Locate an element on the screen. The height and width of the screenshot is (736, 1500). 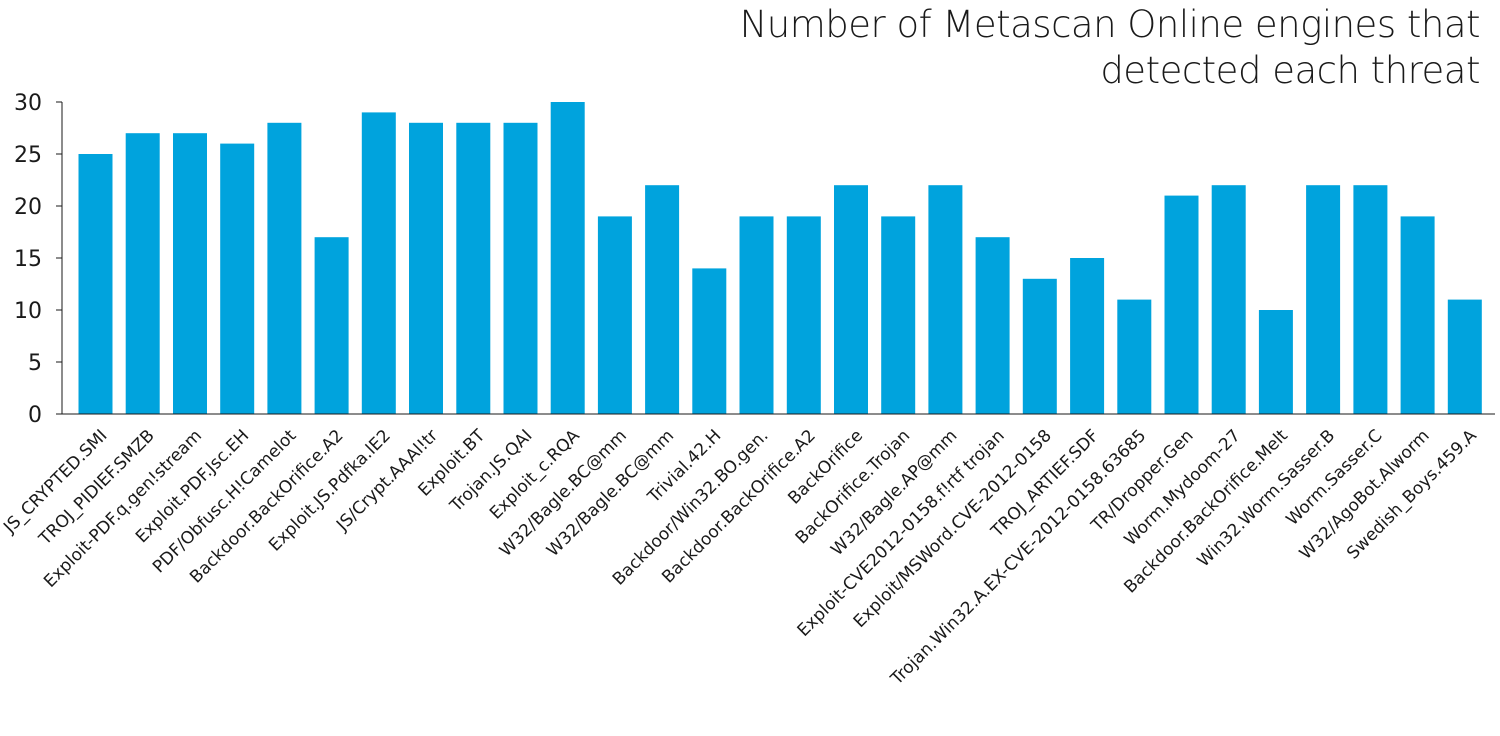
y-tick-labels: 0 5 10 15 20 25 30 is located at coordinates (28, 259).